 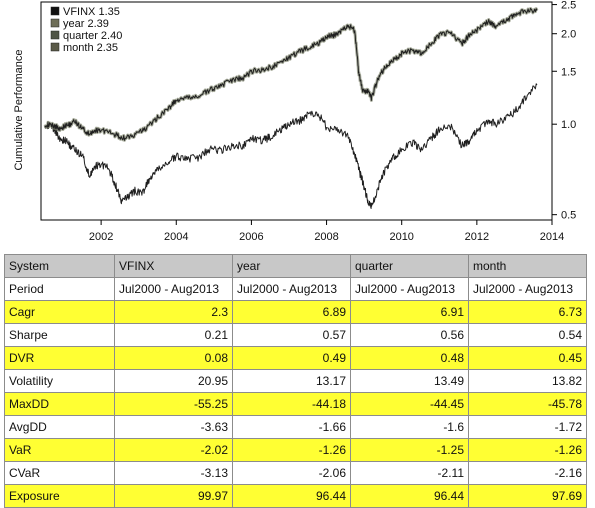 I want to click on x-tick-label: 2002, so click(x=101, y=237).